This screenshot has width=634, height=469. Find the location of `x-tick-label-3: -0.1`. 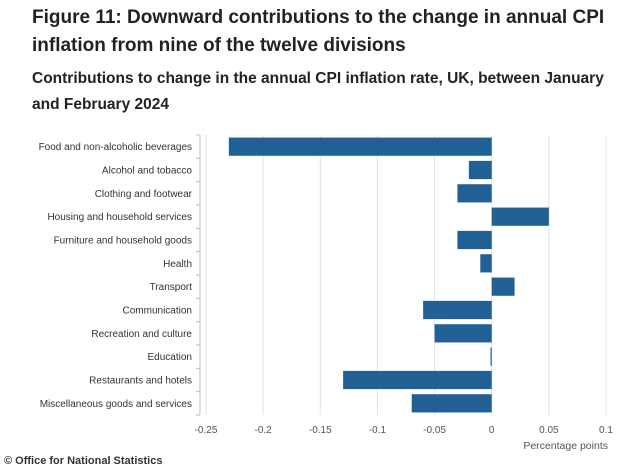

x-tick-label-3: -0.1 is located at coordinates (378, 430).